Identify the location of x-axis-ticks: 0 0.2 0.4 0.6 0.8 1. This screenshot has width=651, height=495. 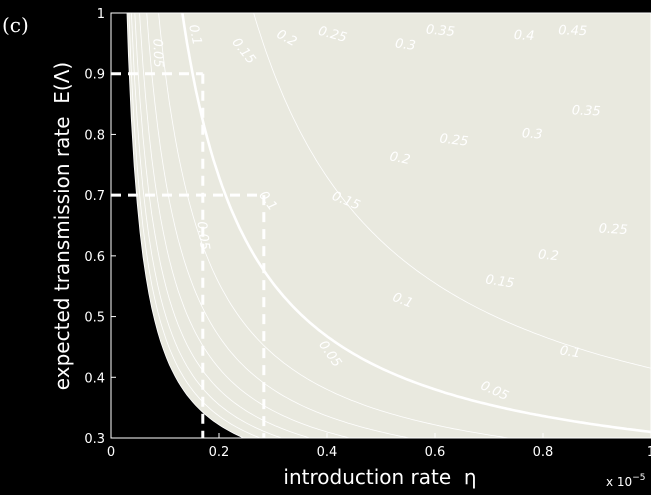
(379, 446).